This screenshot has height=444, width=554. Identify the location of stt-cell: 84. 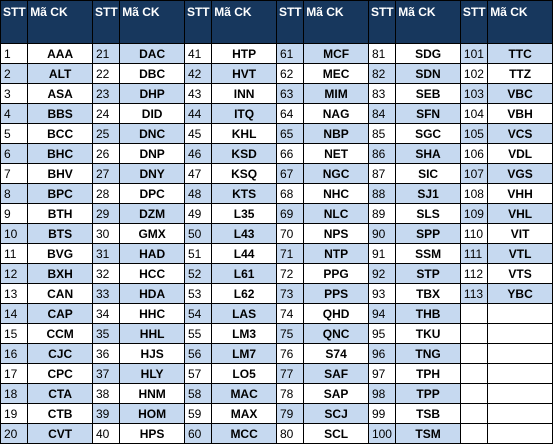
(382, 113).